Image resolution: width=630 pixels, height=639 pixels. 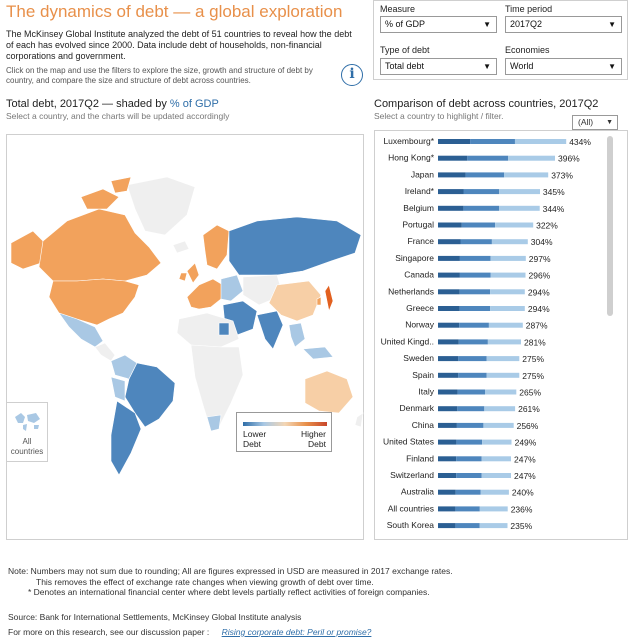 What do you see at coordinates (311, 341) in the screenshot?
I see `map-region-southeast-asia` at bounding box center [311, 341].